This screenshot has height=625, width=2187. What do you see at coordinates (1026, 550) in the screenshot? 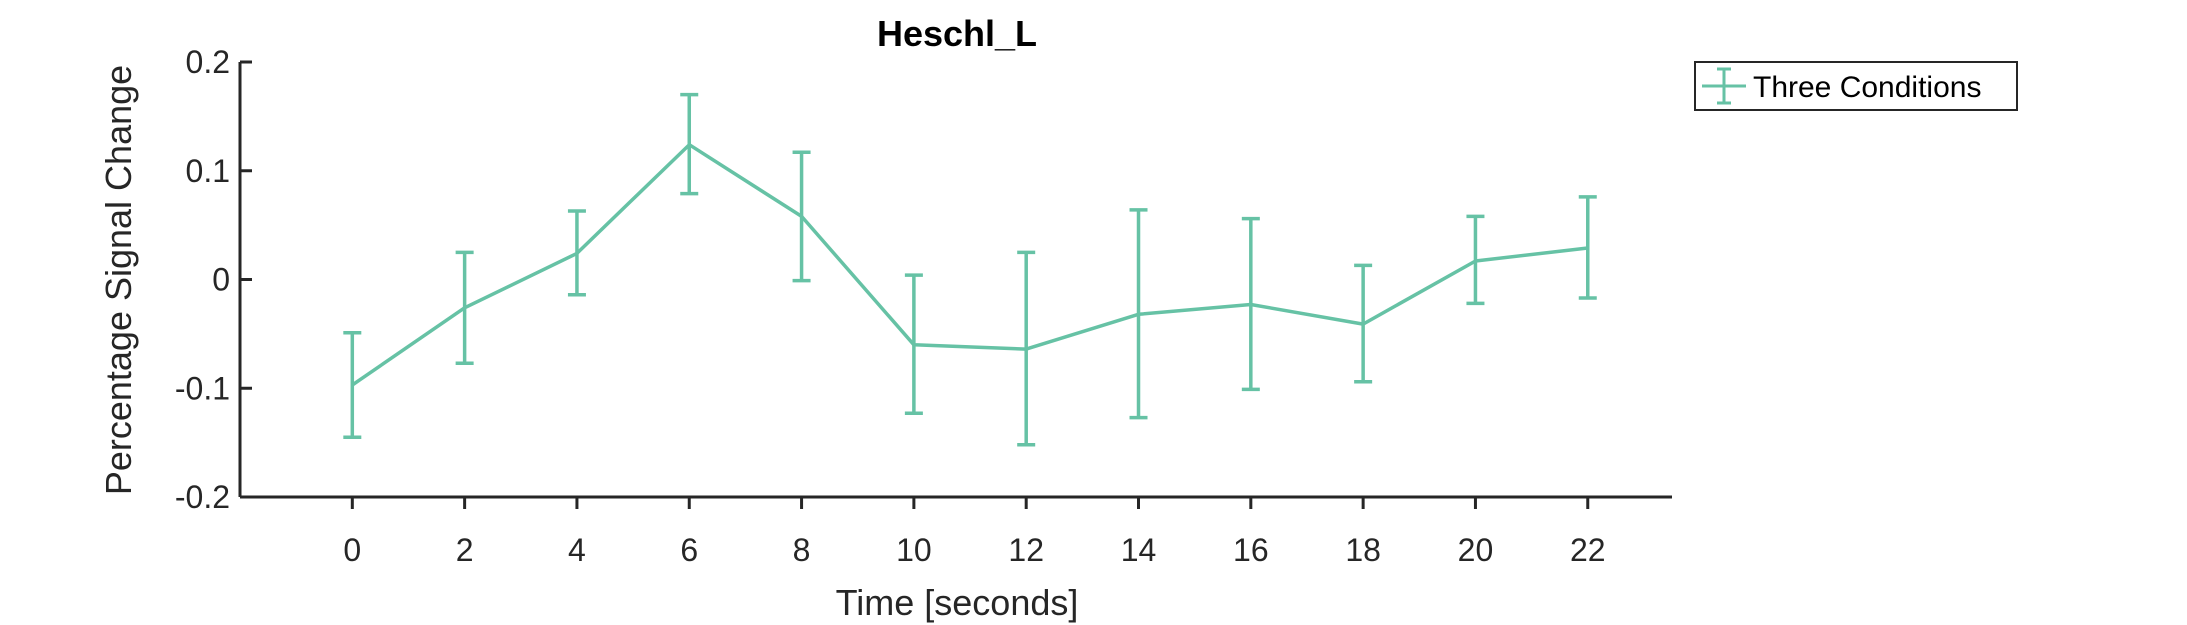
I see `x-tick-label: 12` at bounding box center [1026, 550].